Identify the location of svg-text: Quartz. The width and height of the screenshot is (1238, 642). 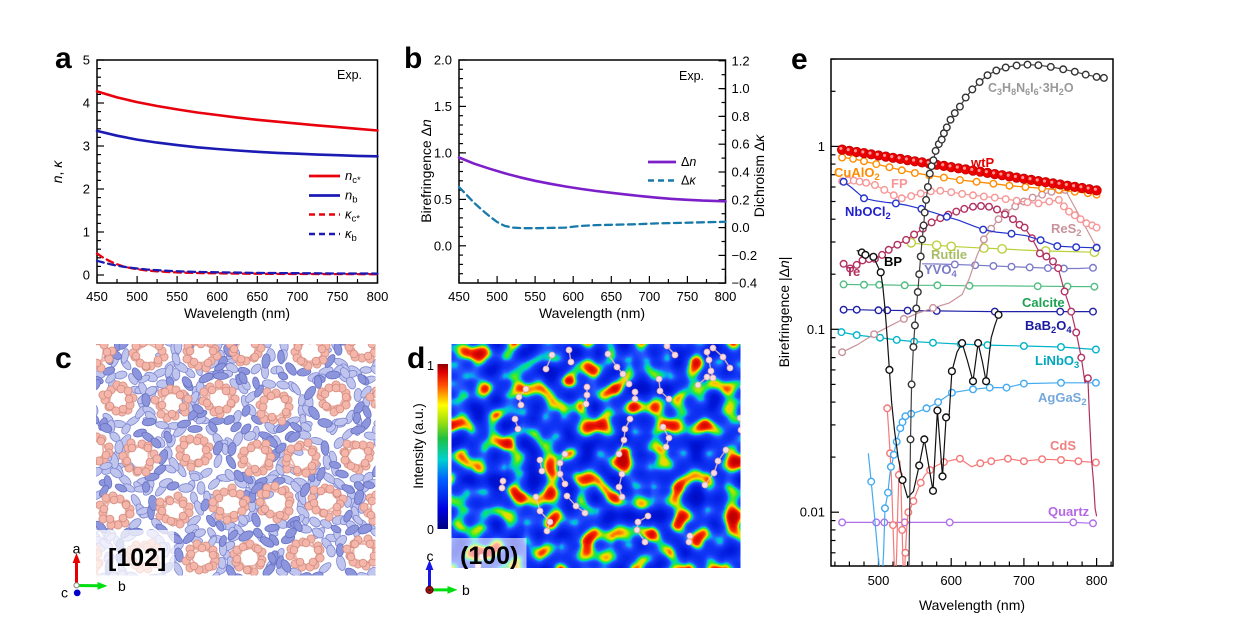
(1069, 511).